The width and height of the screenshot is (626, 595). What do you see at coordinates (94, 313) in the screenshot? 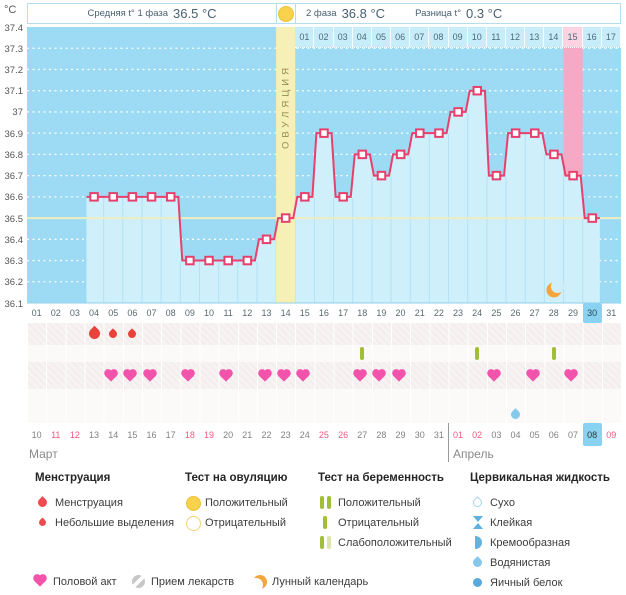
I see `cycle-day-cell: 04` at bounding box center [94, 313].